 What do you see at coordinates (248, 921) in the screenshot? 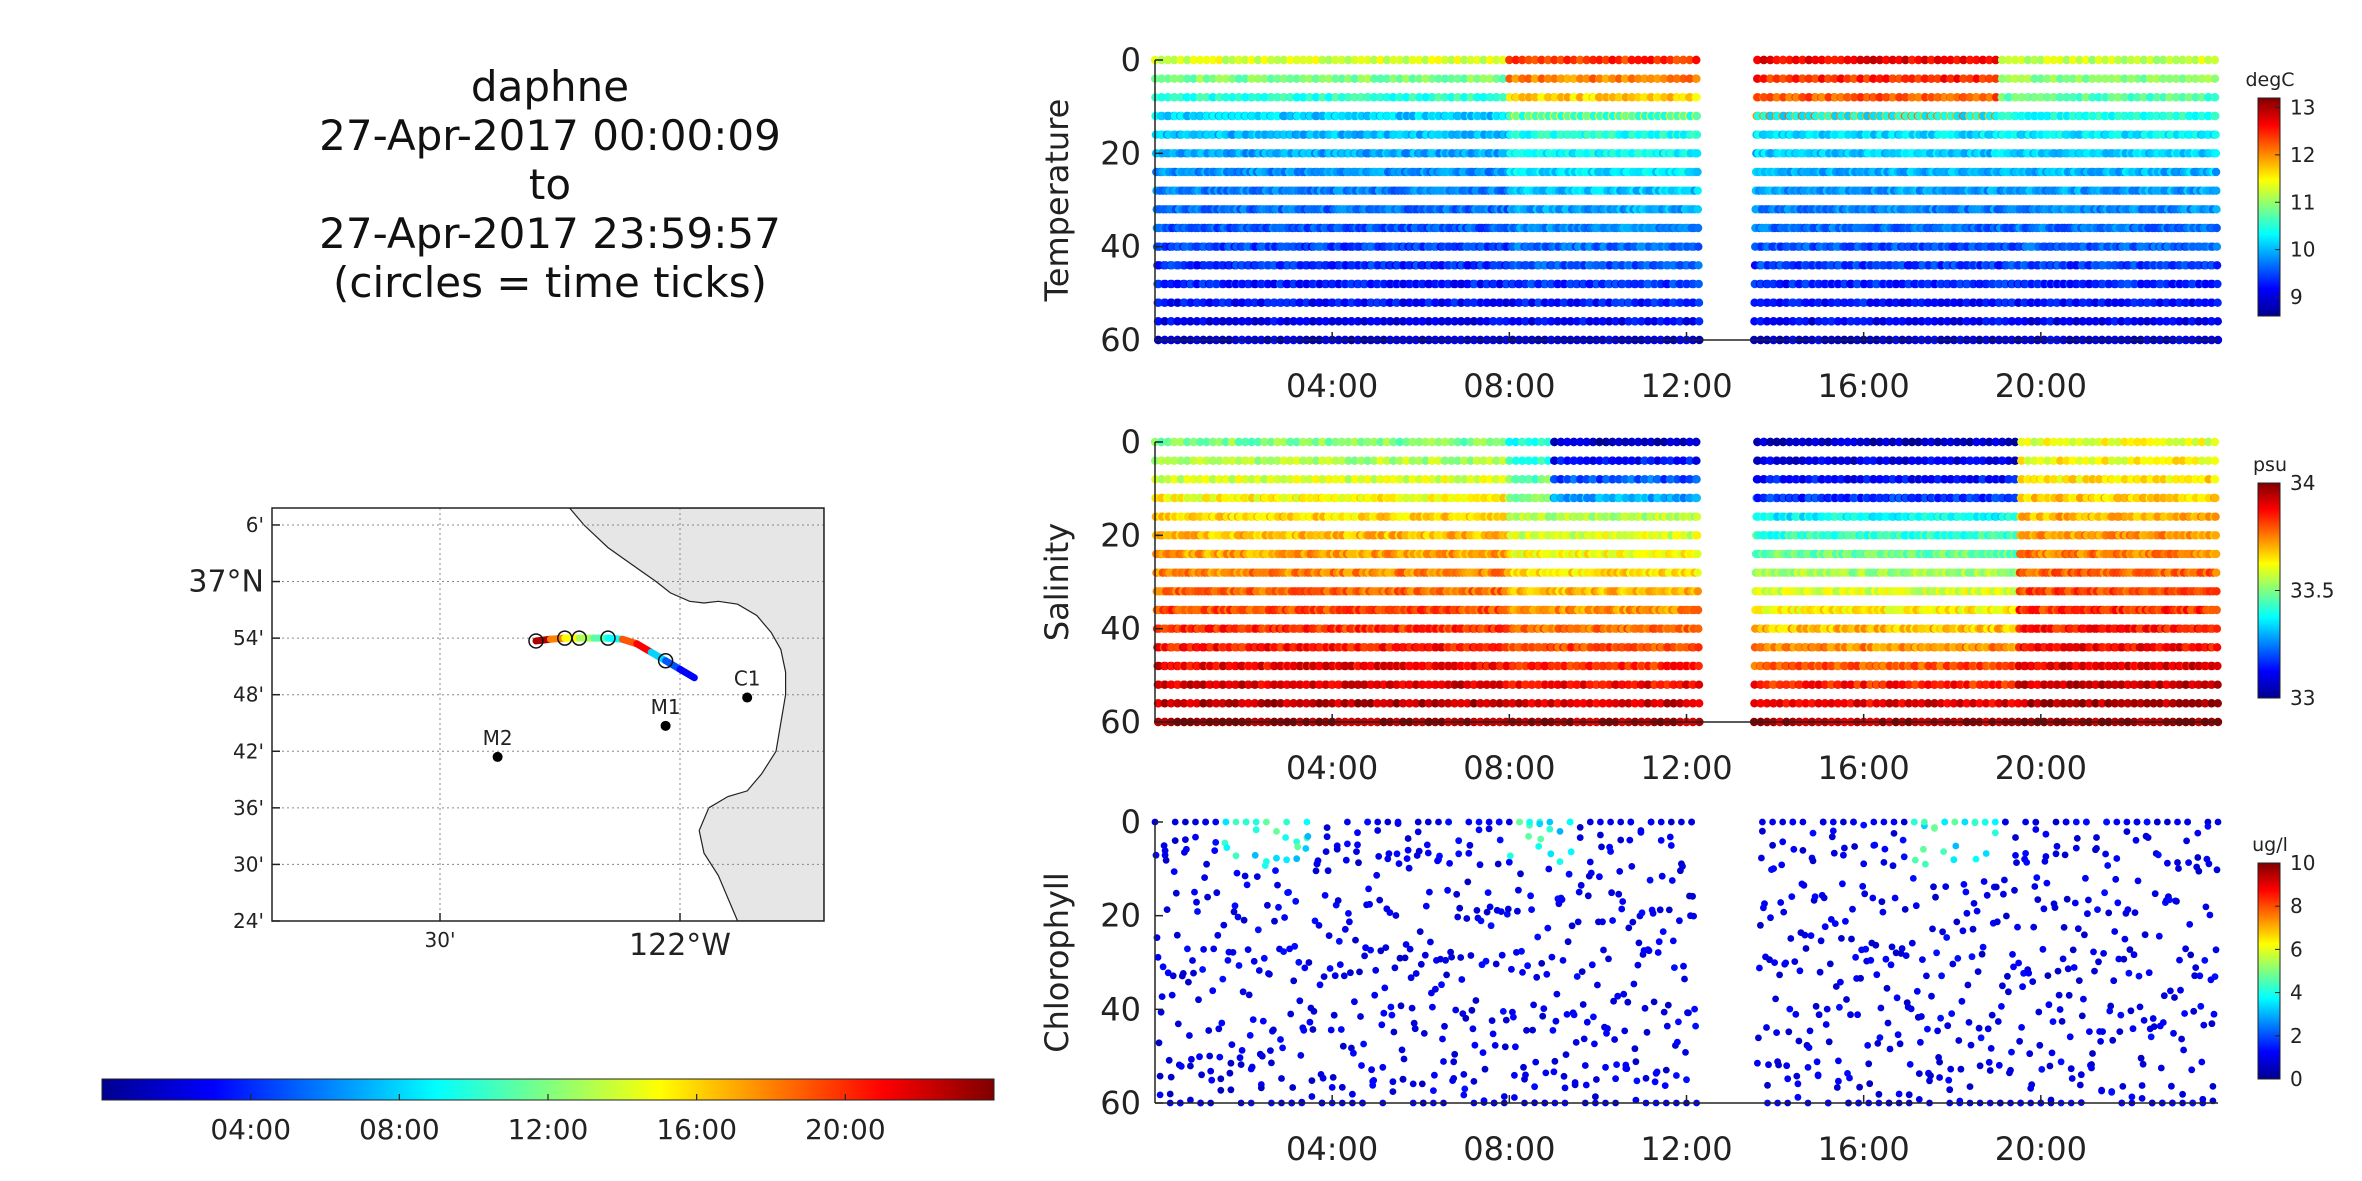
I see `map-lat-label: 24'` at bounding box center [248, 921].